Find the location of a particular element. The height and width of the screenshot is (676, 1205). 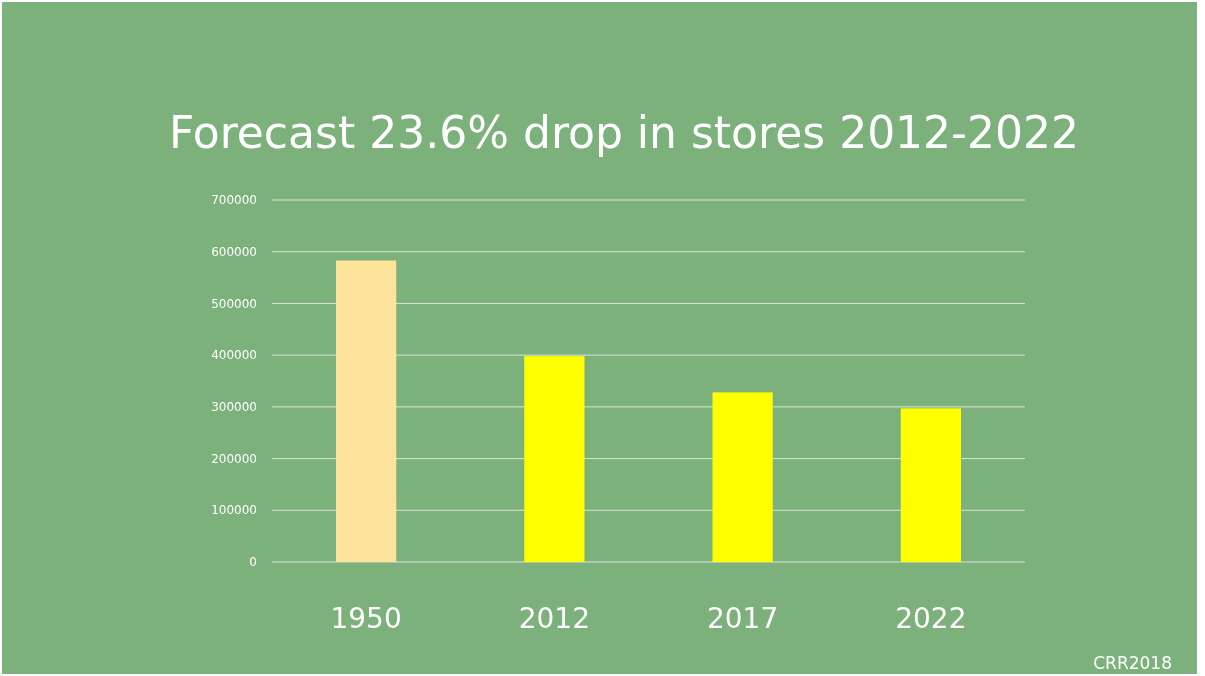

y-tick-label: 500000 is located at coordinates (234, 303).